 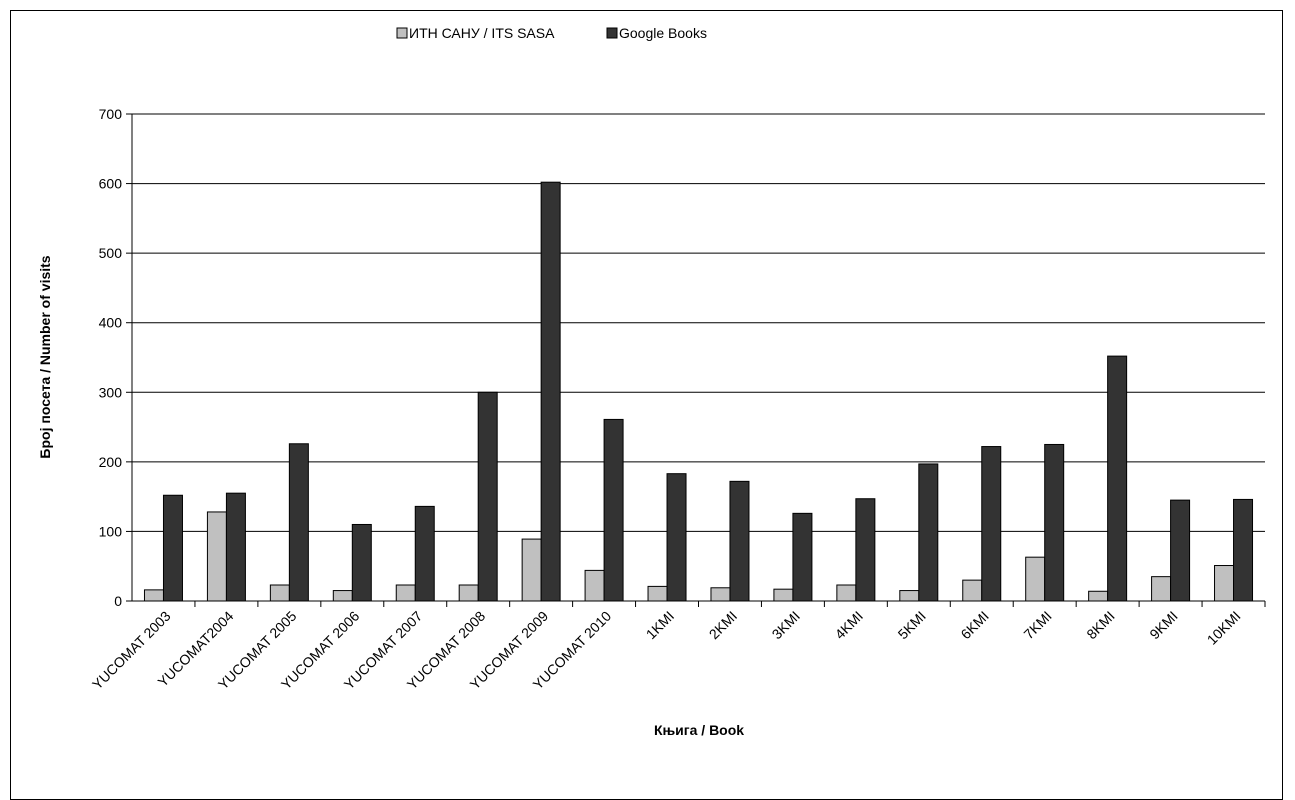 What do you see at coordinates (111, 462) in the screenshot?
I see `y-tick-label: 200` at bounding box center [111, 462].